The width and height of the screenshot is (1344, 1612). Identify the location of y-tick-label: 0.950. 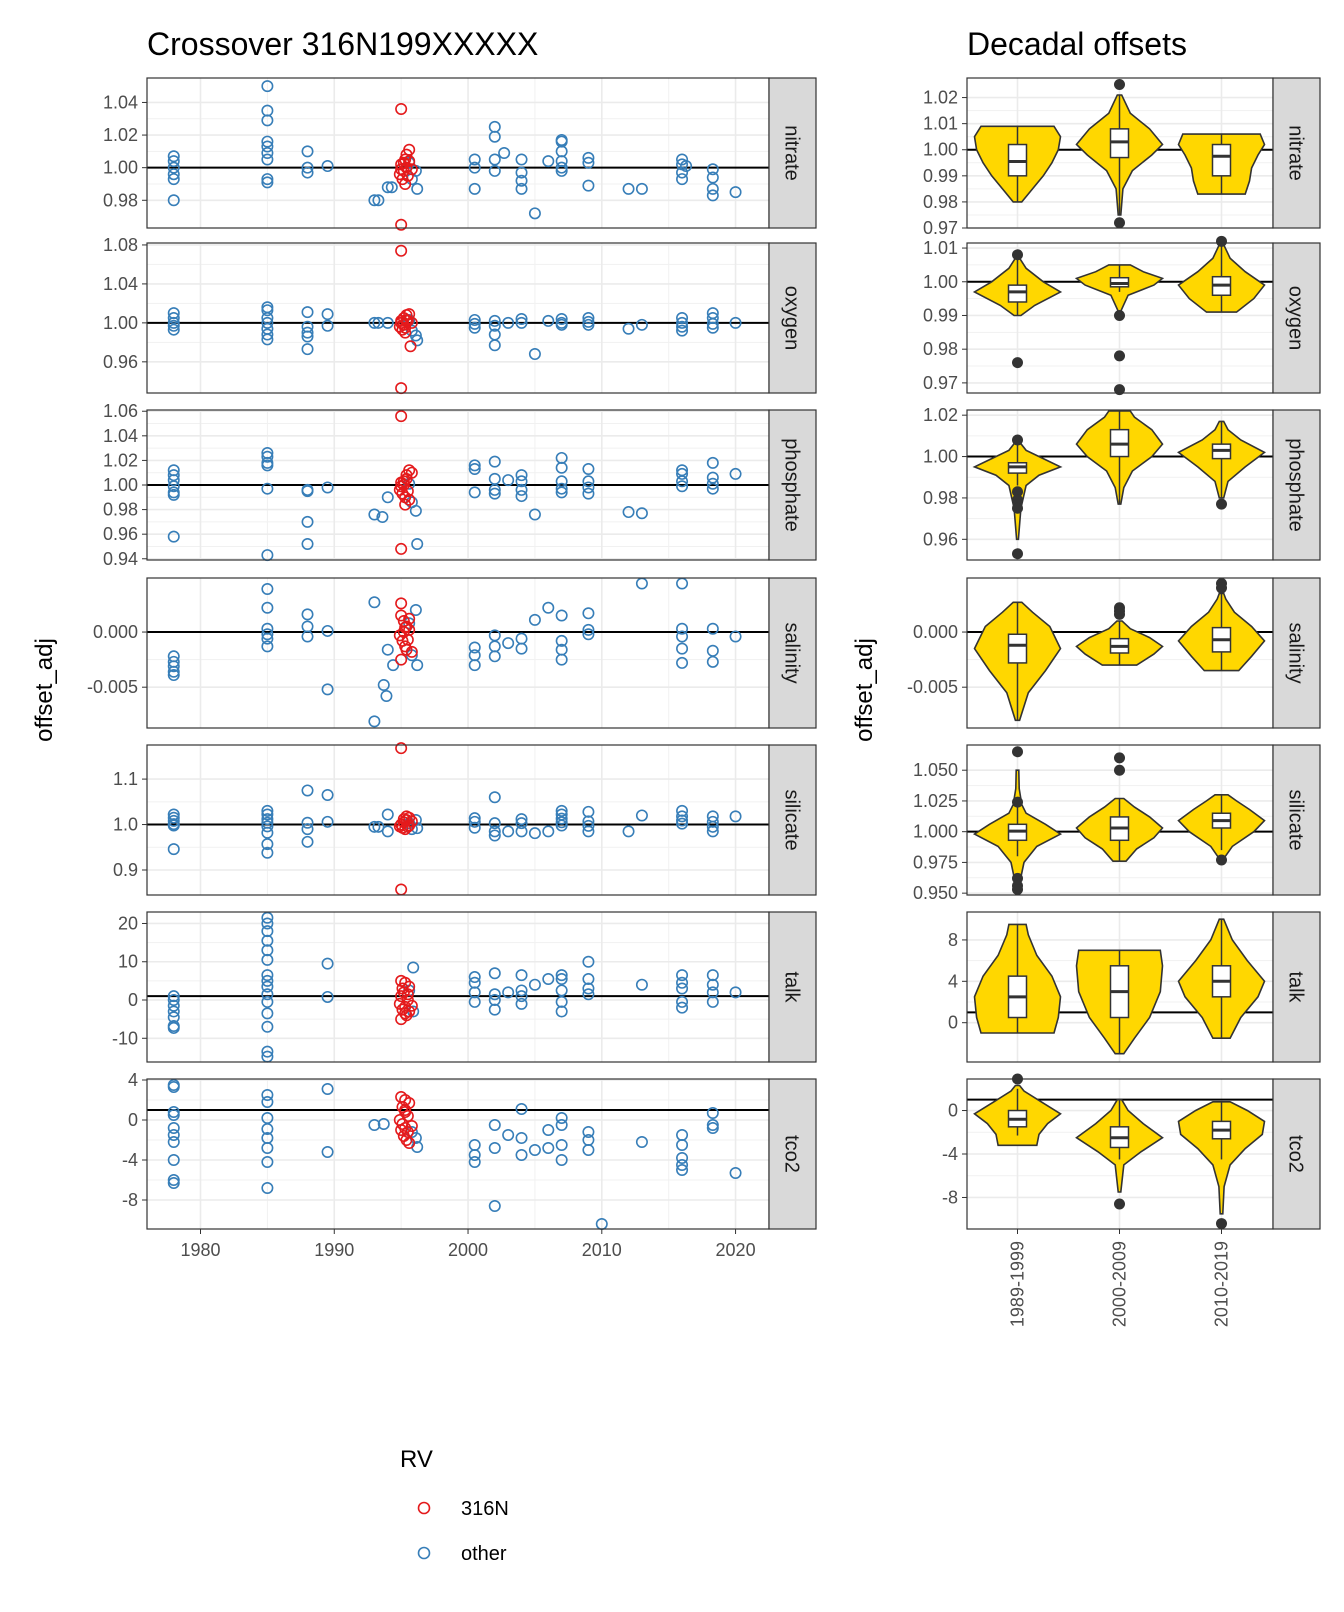
(935, 893).